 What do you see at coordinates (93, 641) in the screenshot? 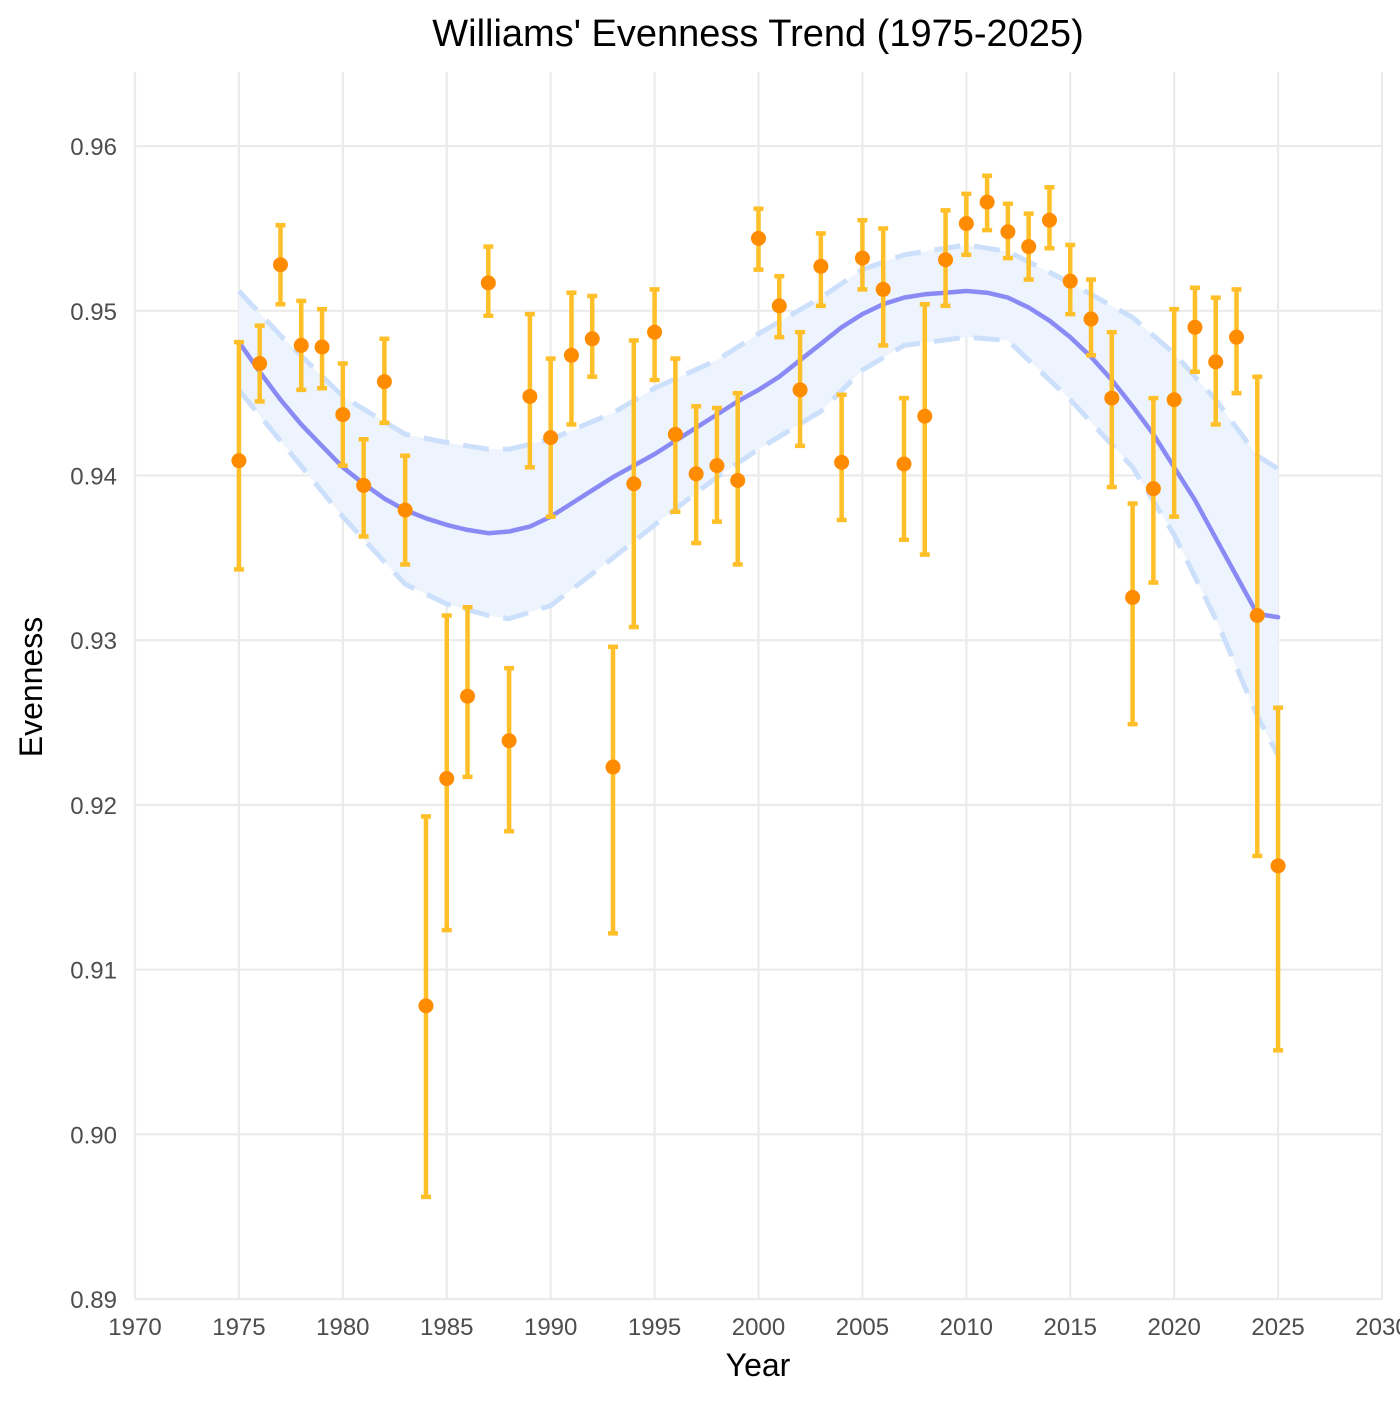
I see `y-tick-label: 0.93` at bounding box center [93, 641].